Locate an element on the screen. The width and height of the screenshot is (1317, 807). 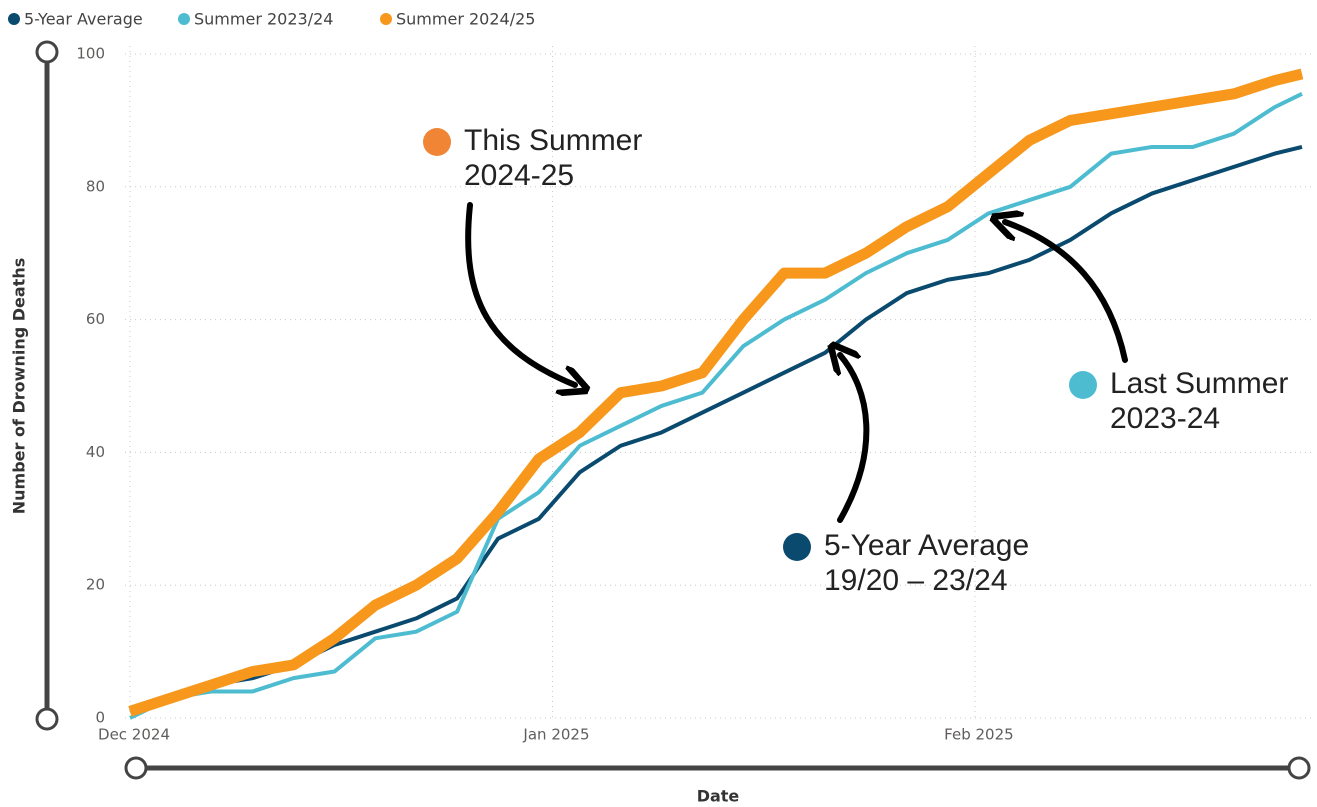
y-tick-label: 60 is located at coordinates (95, 319).